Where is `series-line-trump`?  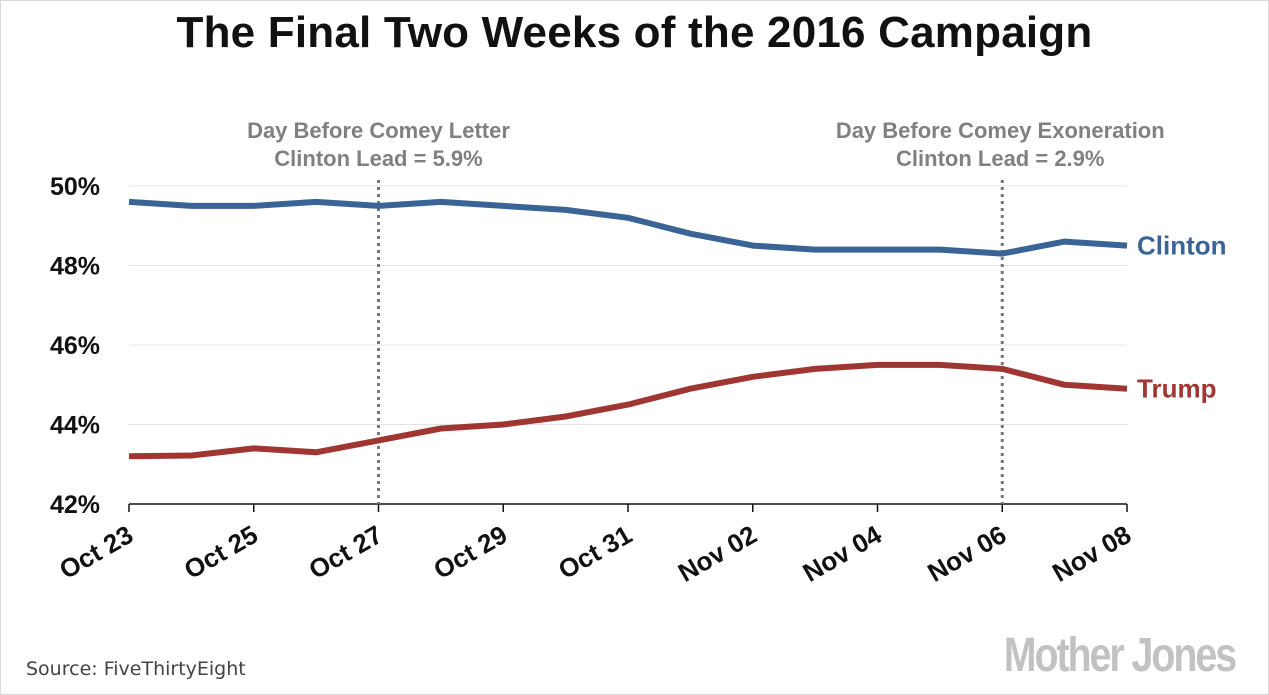 series-line-trump is located at coordinates (628, 410).